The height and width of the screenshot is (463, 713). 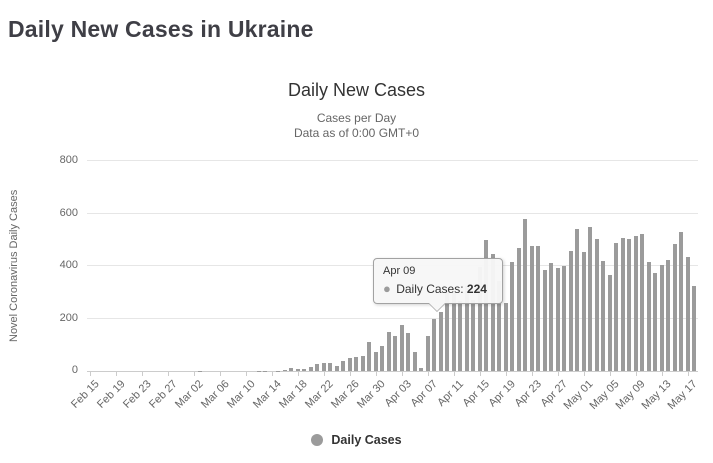 What do you see at coordinates (476, 394) in the screenshot?
I see `x-tick-label: Apr 15` at bounding box center [476, 394].